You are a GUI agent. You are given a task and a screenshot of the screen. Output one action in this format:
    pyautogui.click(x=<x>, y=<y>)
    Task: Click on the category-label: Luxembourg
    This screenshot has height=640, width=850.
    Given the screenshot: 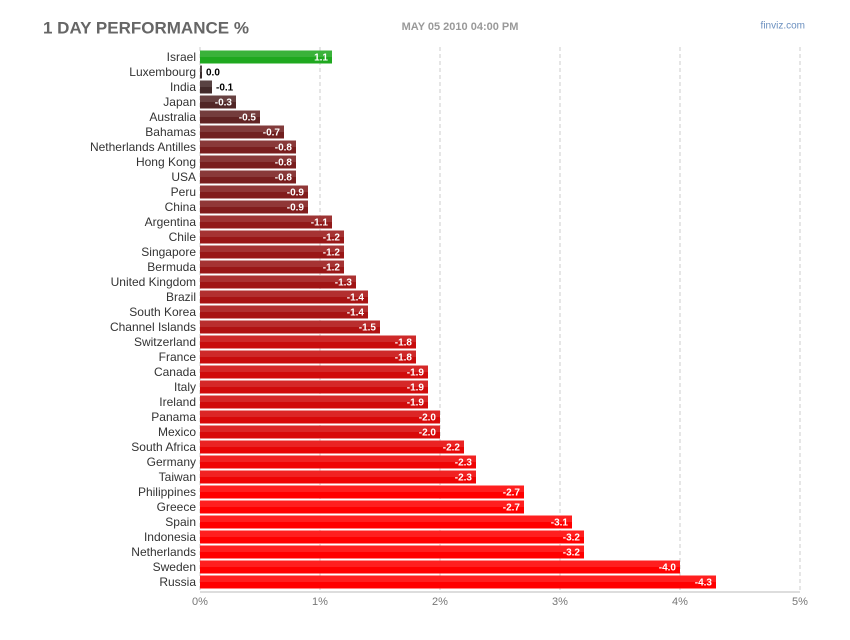 What is the action you would take?
    pyautogui.click(x=162, y=72)
    